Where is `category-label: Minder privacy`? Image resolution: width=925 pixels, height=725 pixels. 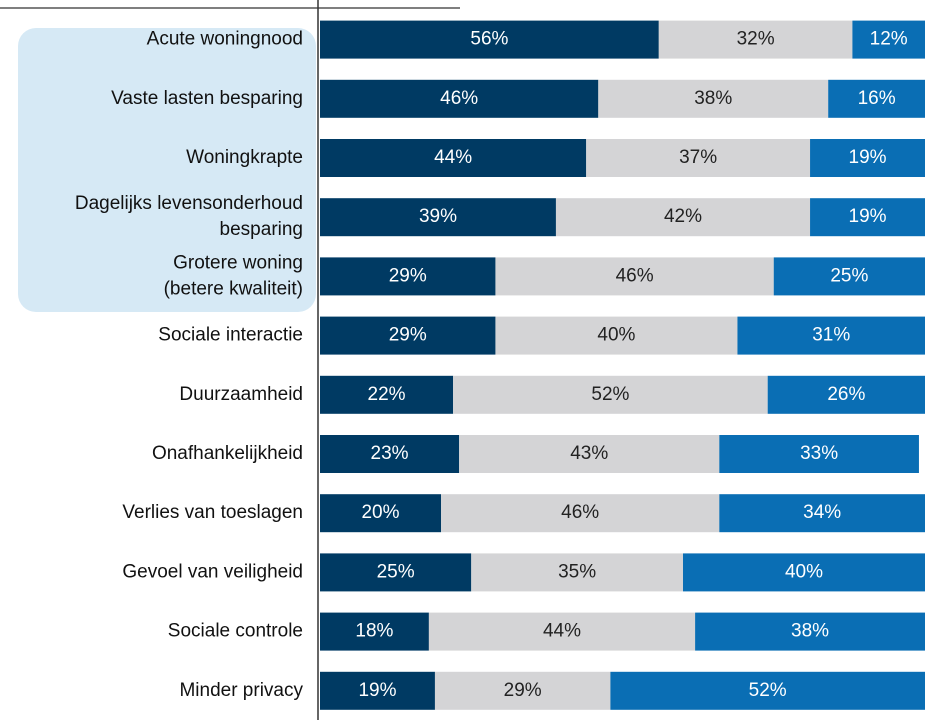
category-label: Minder privacy is located at coordinates (241, 690).